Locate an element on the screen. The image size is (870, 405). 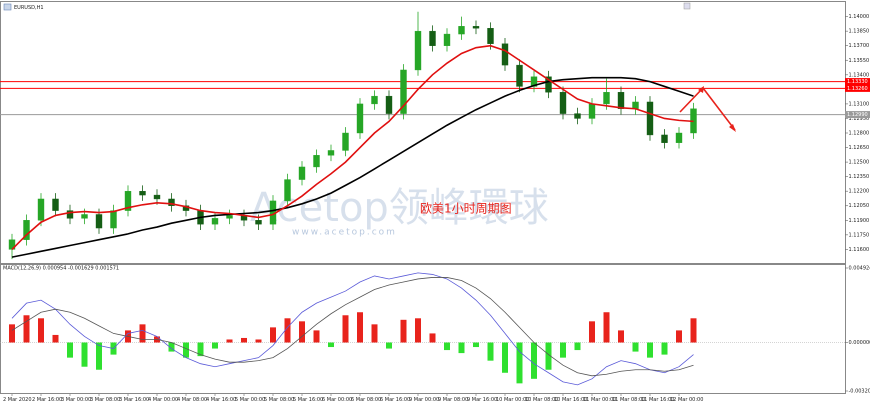
y-tick-label: 1.13700 is located at coordinates (859, 46).